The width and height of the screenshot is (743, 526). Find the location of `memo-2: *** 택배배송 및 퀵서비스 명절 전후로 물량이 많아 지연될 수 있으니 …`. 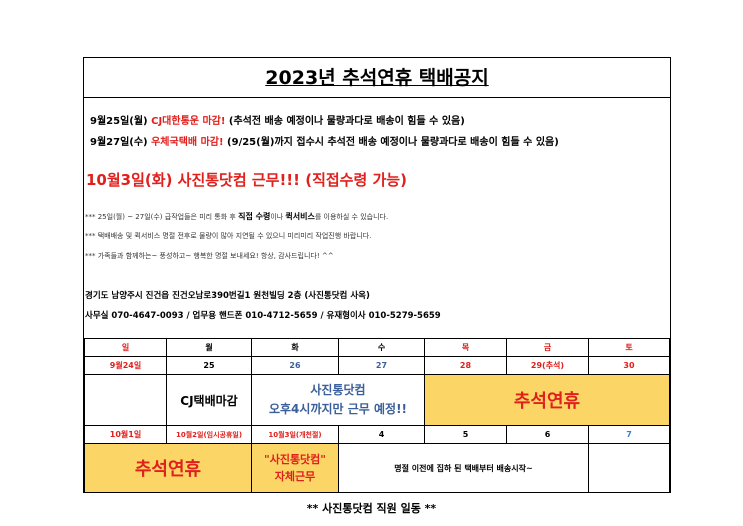

memo-2: *** 택배배송 및 퀵서비스 명절 전후로 물량이 많아 지연될 수 있으니 … is located at coordinates (228, 236).